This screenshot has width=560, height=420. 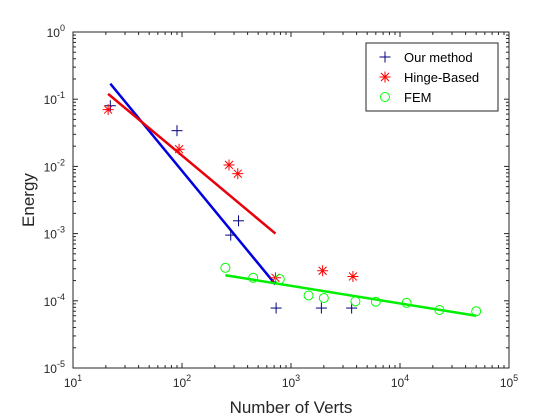 I want to click on x-tick-label-1: 10², so click(x=182, y=381).